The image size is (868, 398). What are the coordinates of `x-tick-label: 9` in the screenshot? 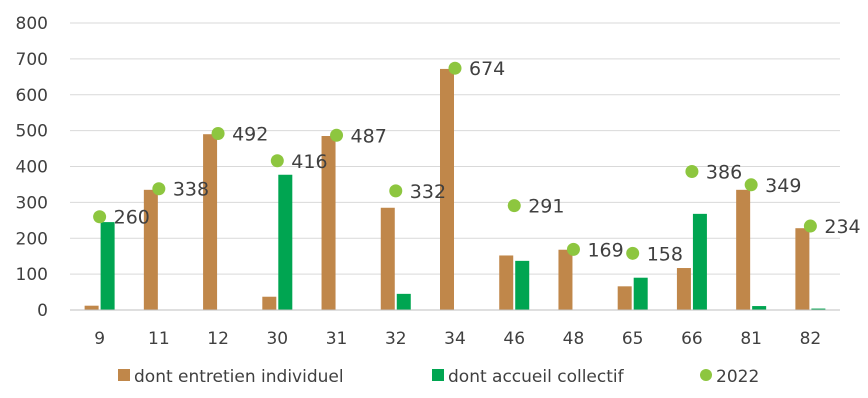 It's located at (99, 339).